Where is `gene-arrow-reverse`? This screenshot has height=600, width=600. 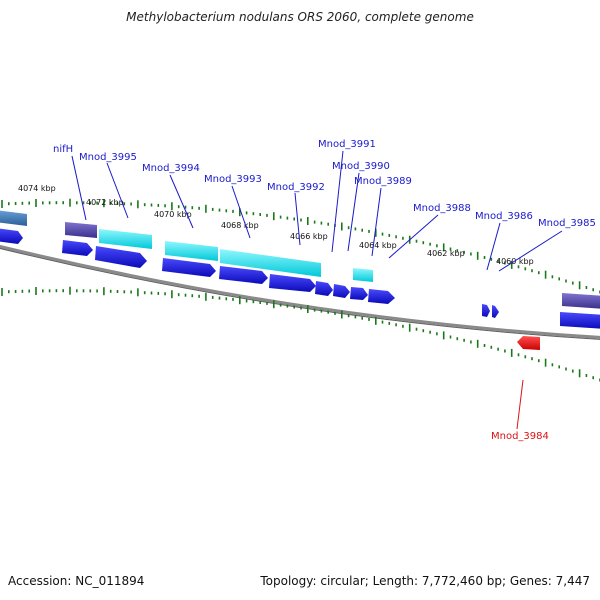
gene-arrow-reverse is located at coordinates (528, 343).